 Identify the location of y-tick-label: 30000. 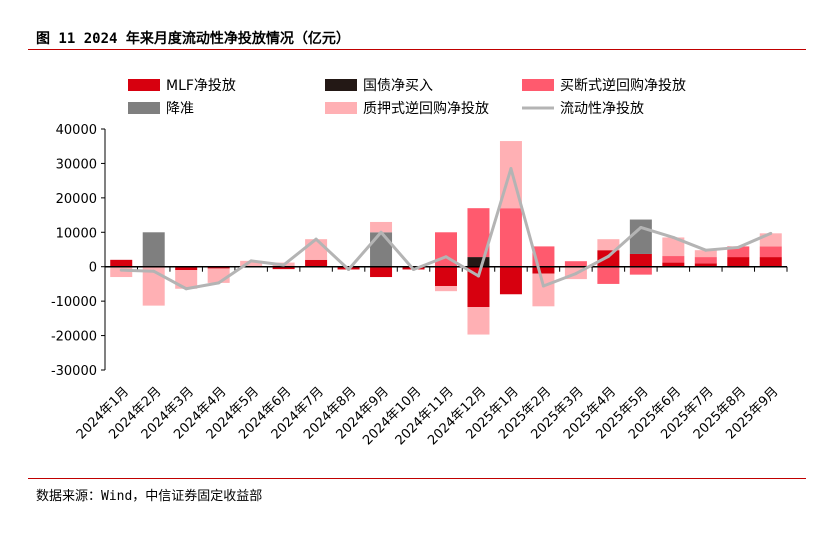
(76, 164).